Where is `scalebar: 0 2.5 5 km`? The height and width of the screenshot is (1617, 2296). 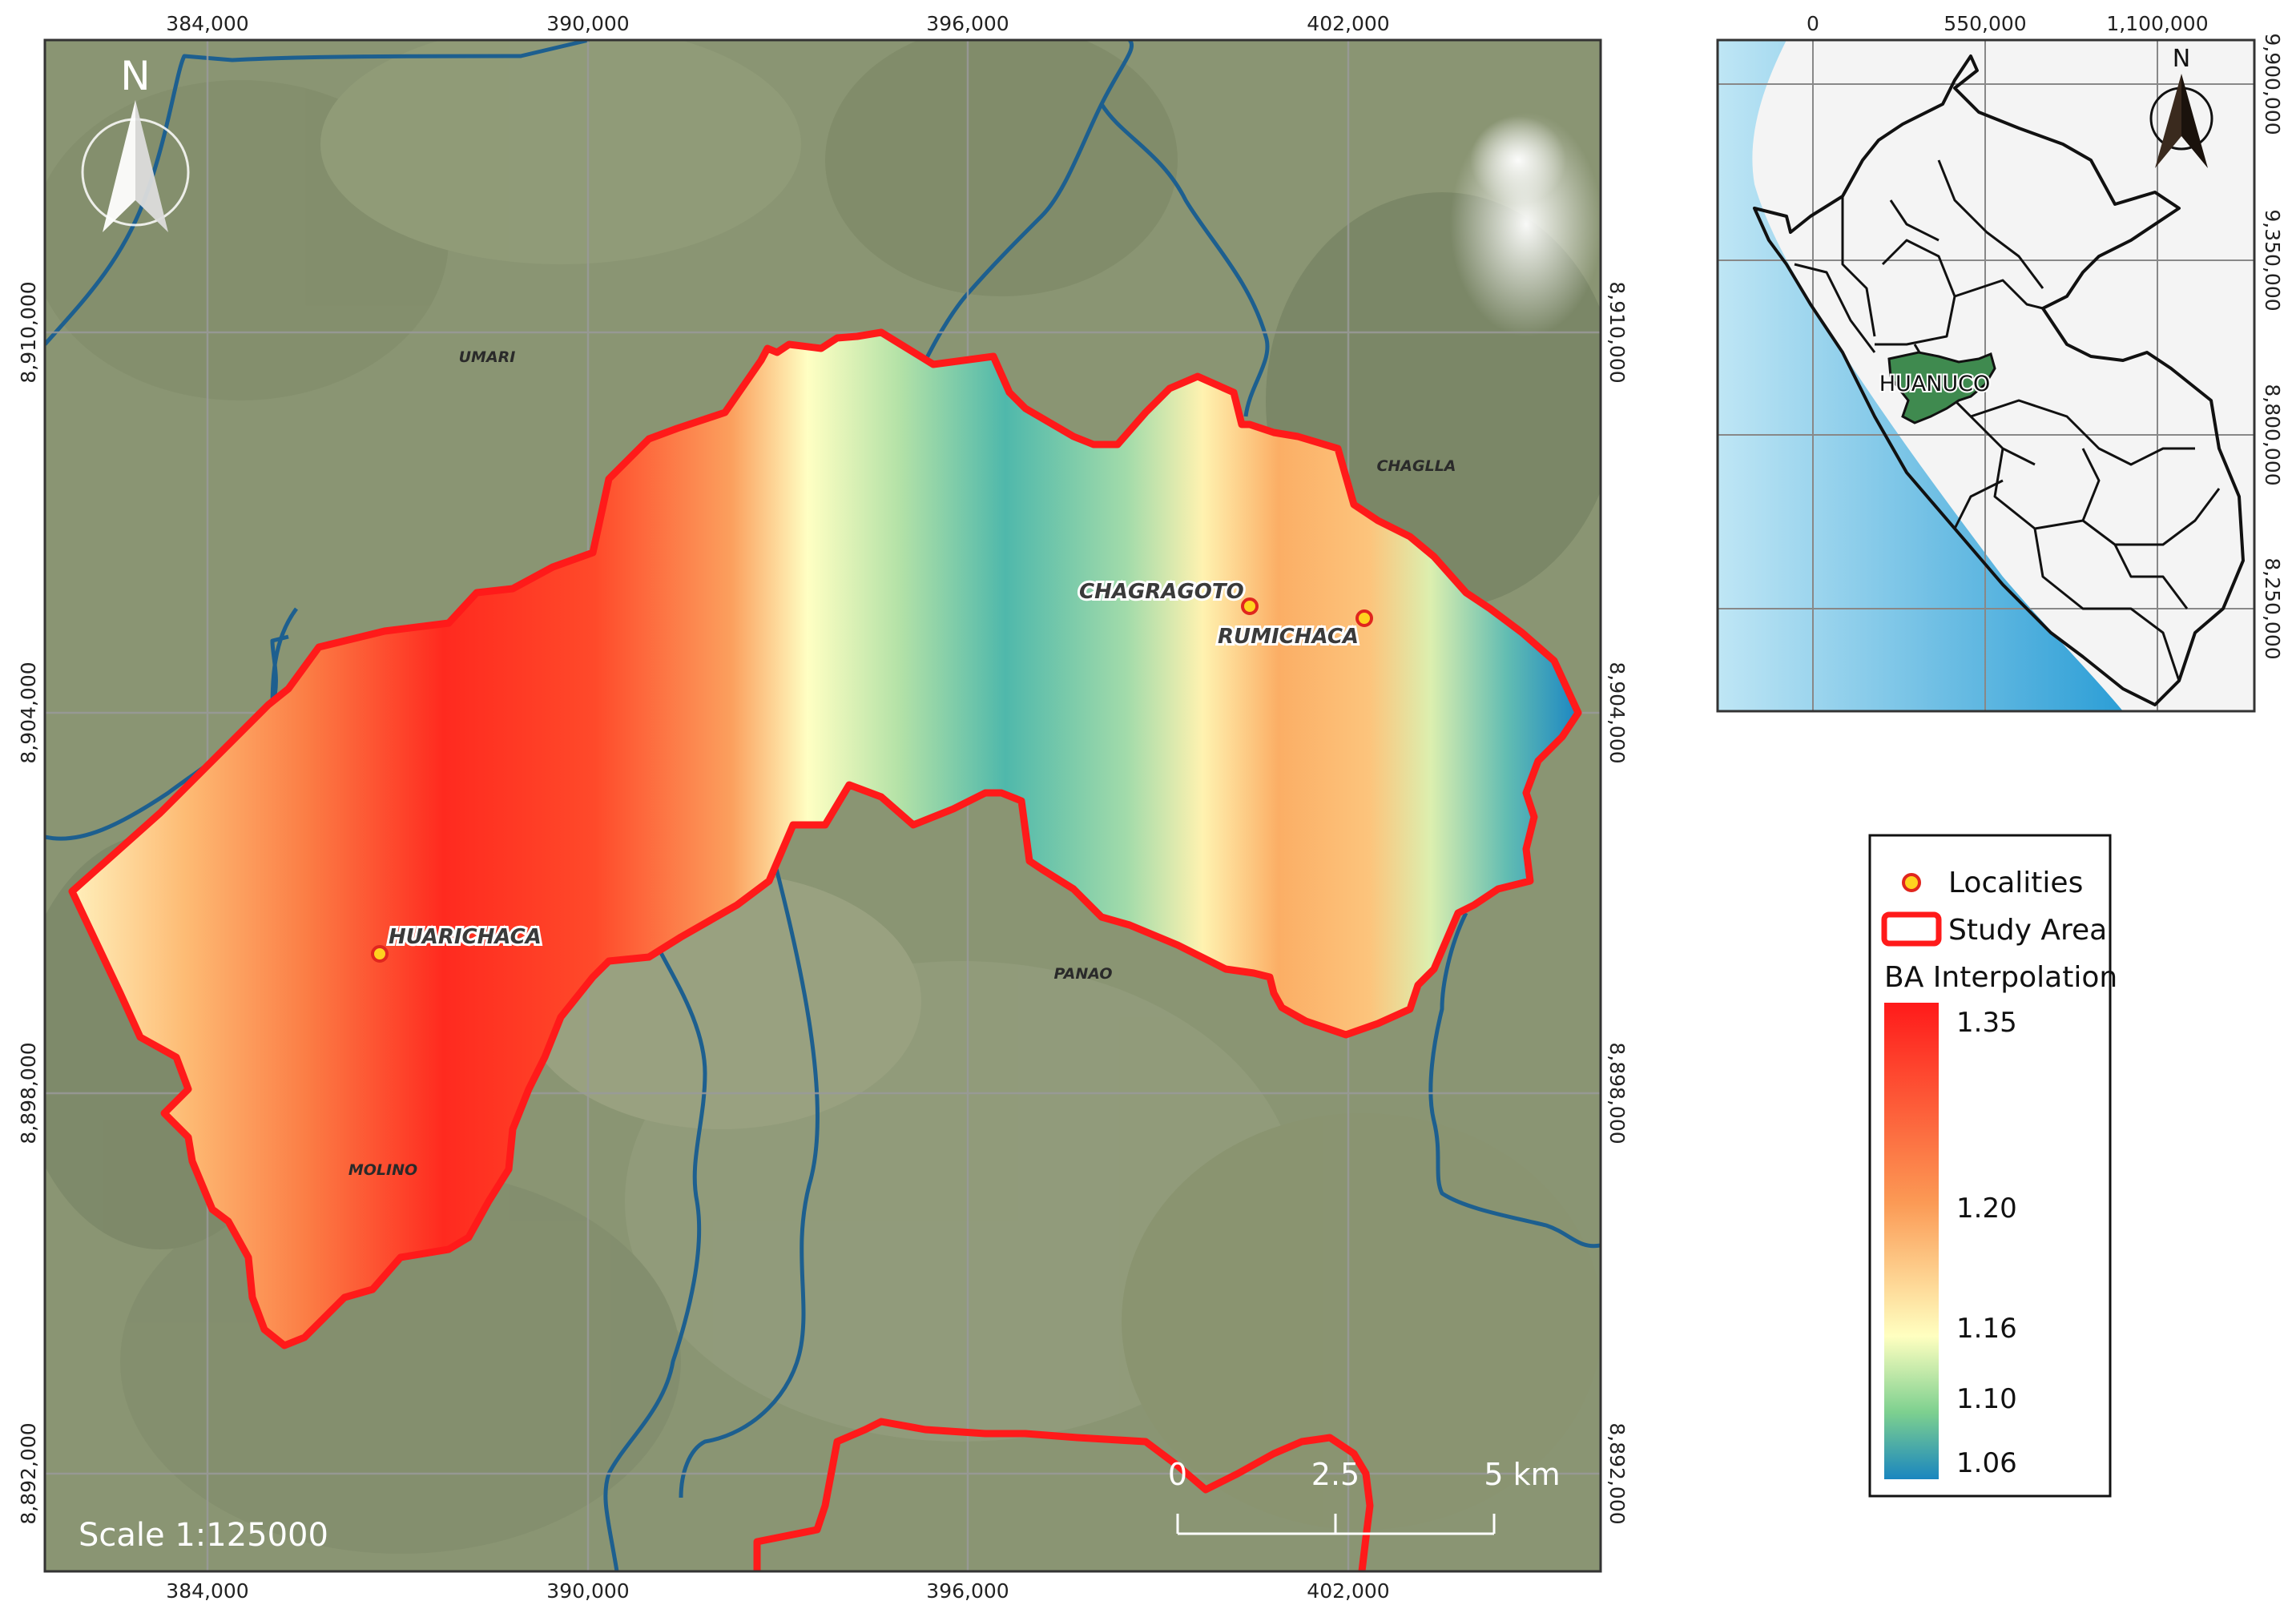 scalebar: 0 2.5 5 km is located at coordinates (1364, 1496).